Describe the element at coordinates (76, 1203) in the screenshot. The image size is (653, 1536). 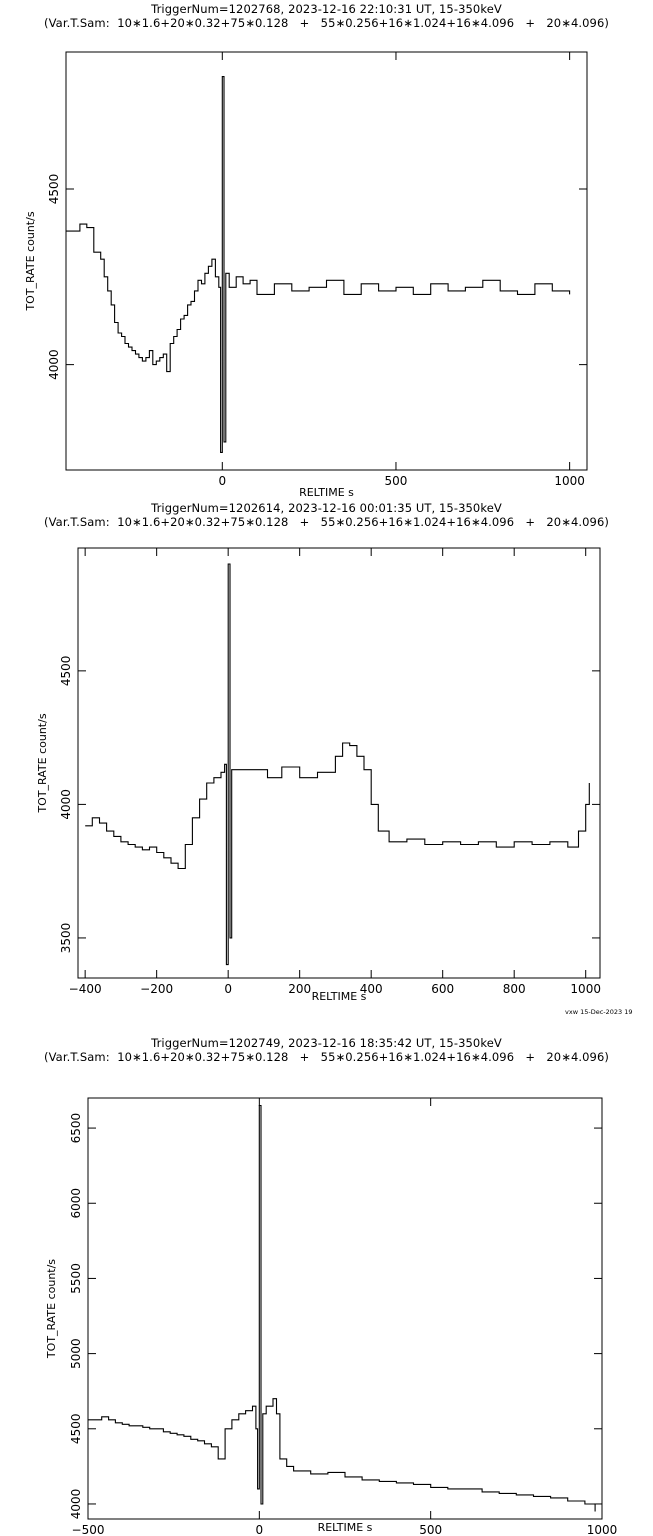
I see `y-tick-label: 6000` at that location.